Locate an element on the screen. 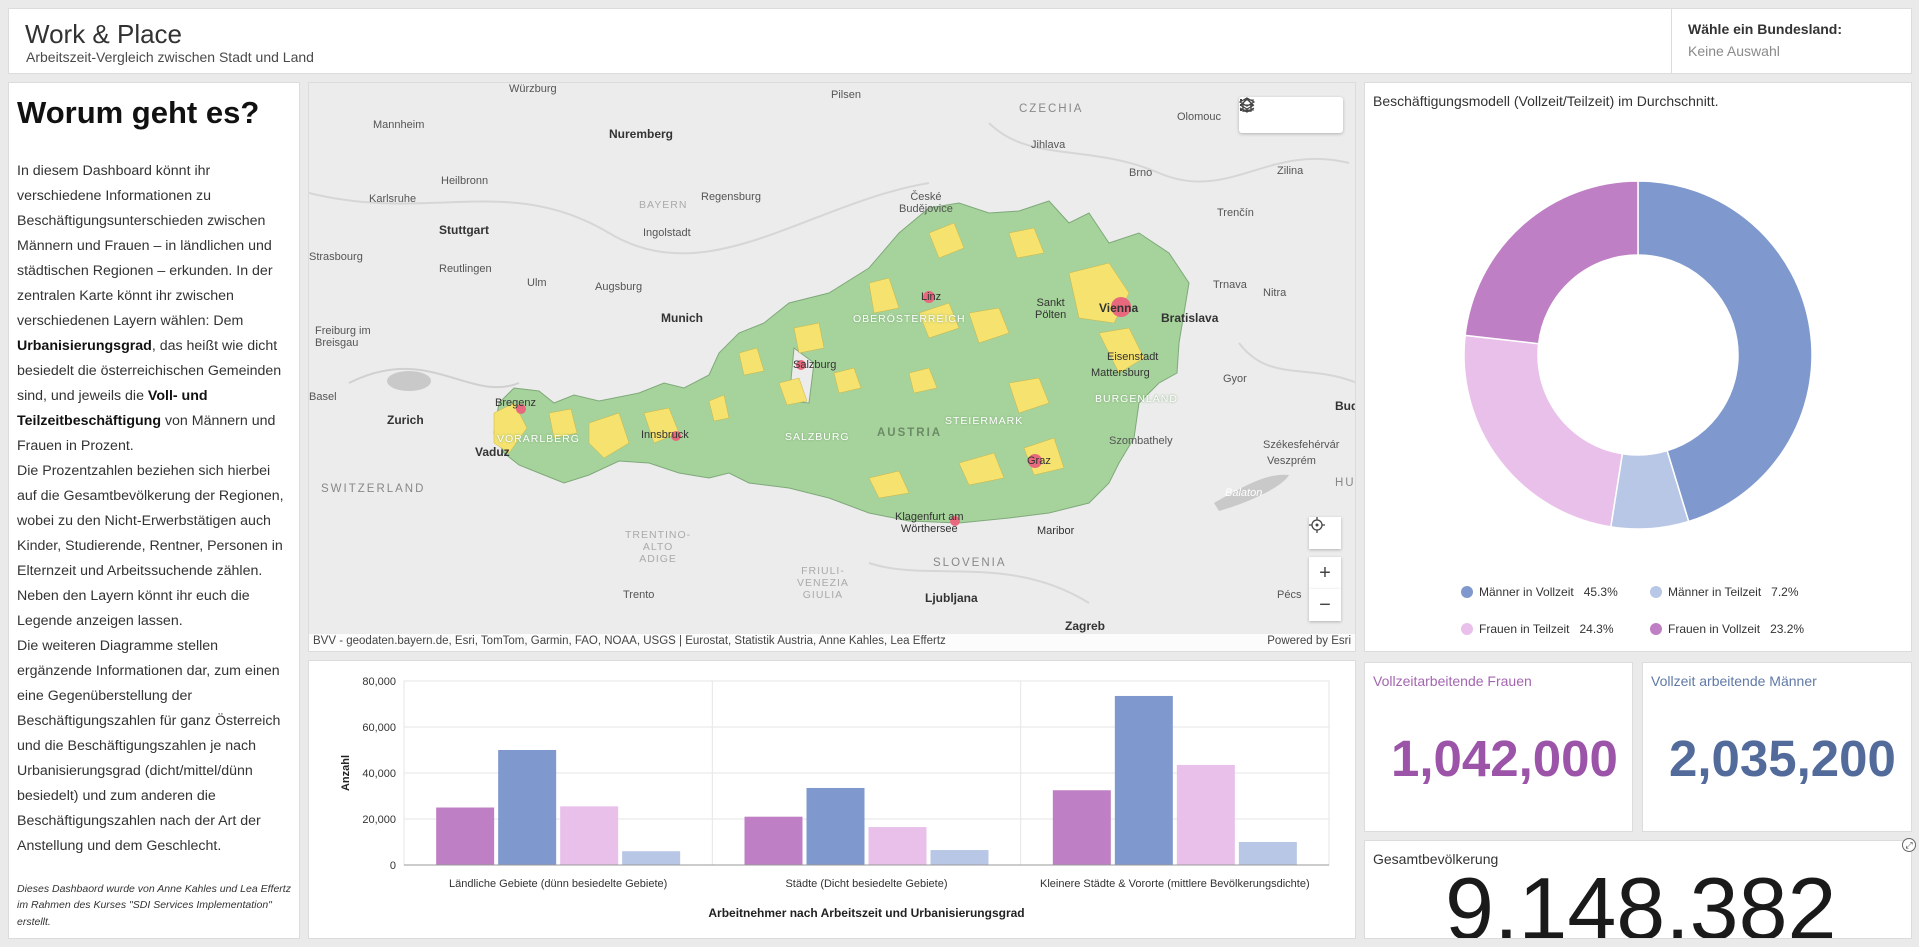  map-label: Bregenz is located at coordinates (515, 403).